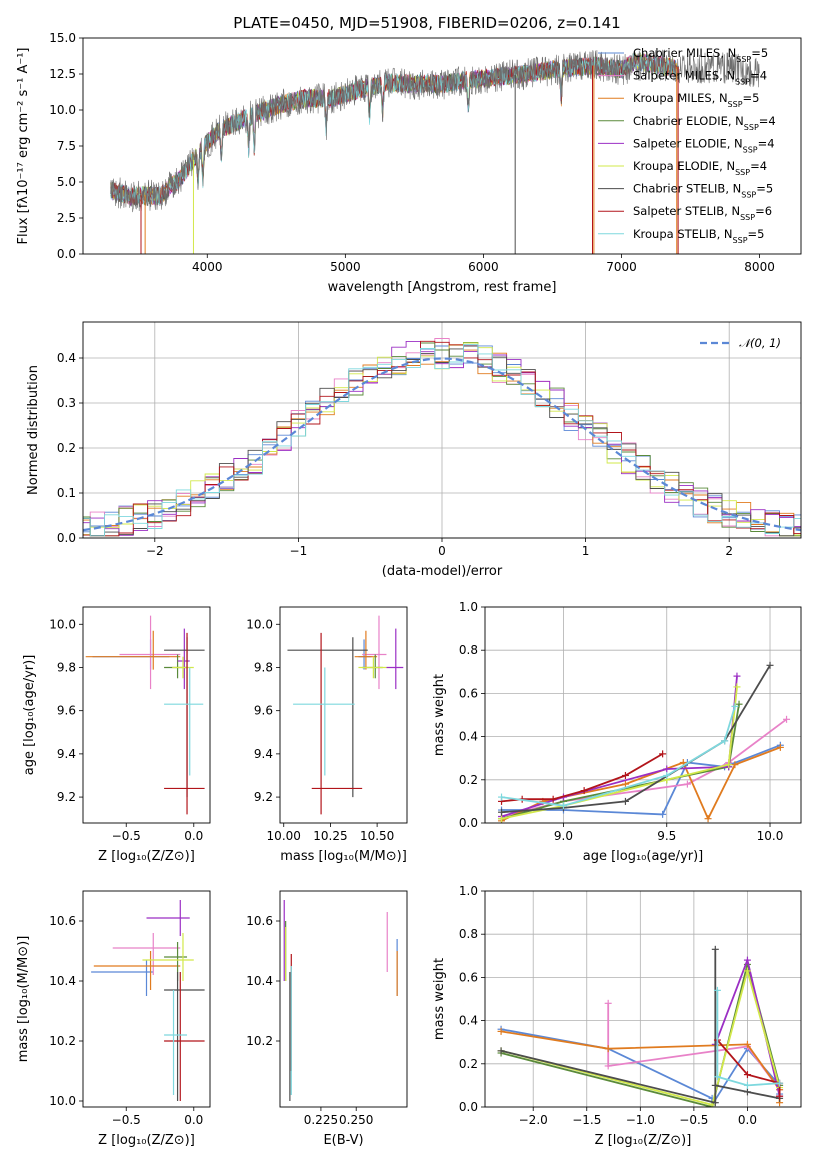  What do you see at coordinates (442, 444) in the screenshot?
I see `normal-curve` at bounding box center [442, 444].